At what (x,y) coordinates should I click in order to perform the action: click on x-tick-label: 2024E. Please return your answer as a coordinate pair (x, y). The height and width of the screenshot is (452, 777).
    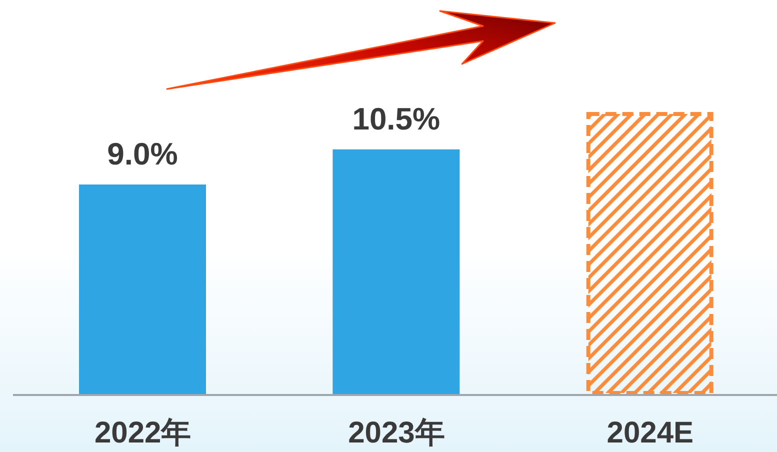
    Looking at the image, I should click on (650, 433).